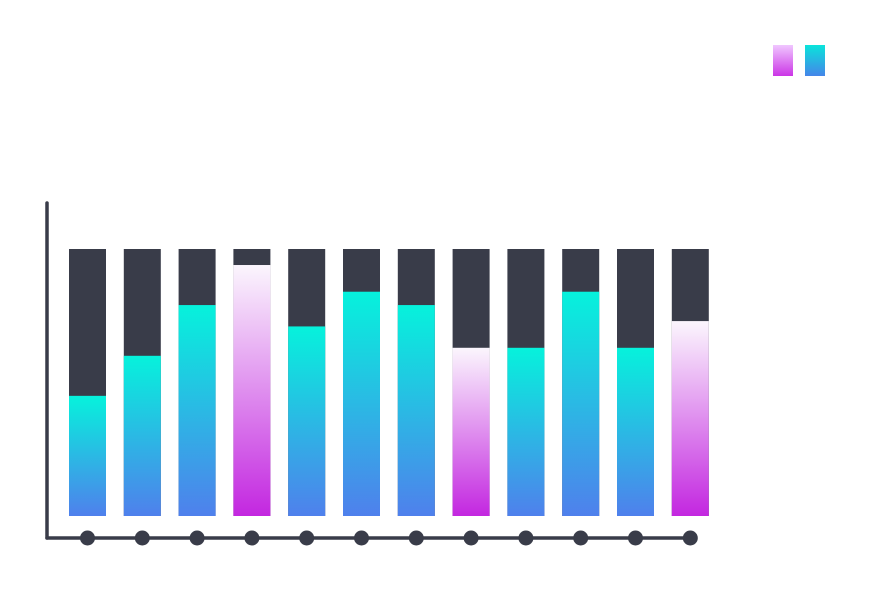 The width and height of the screenshot is (879, 604). I want to click on legend-swatch-cyan, so click(815, 60).